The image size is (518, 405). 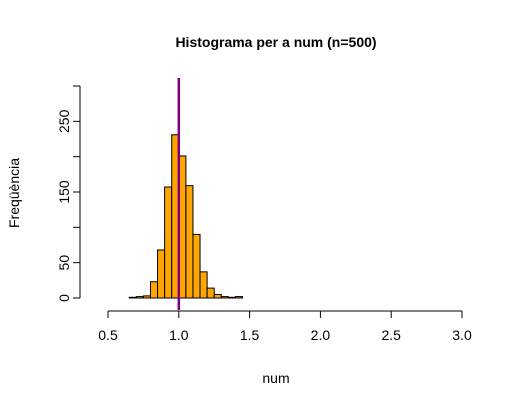 I want to click on x-axis-label: num, so click(x=275, y=378).